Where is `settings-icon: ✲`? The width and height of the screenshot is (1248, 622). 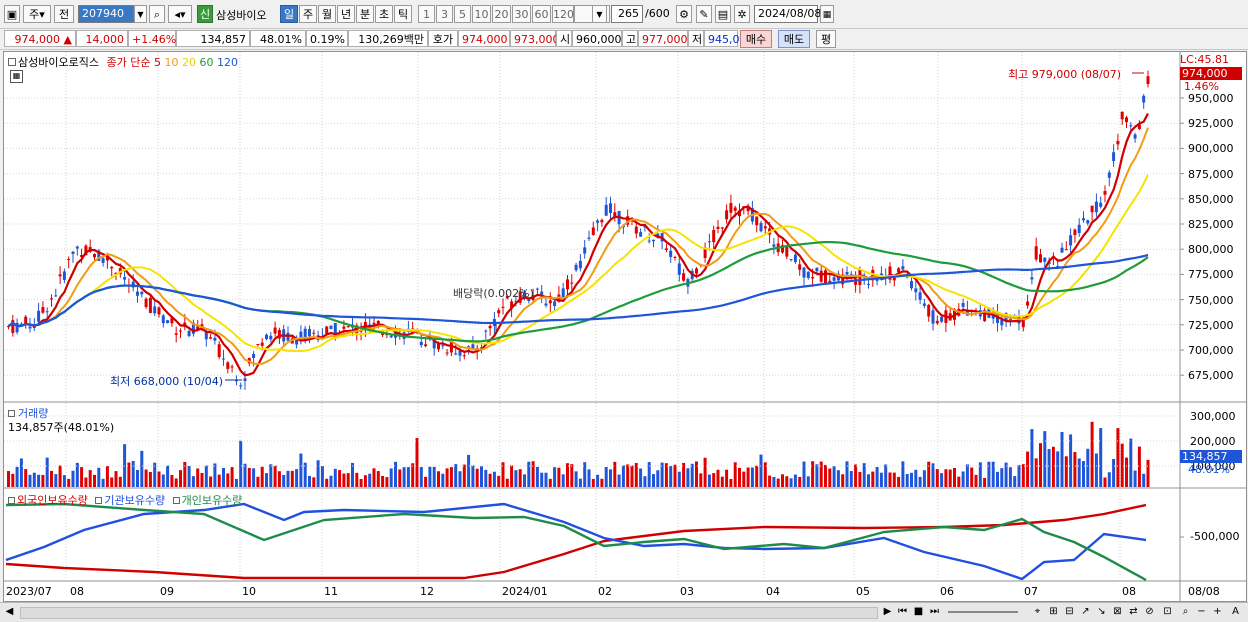
settings-icon: ✲ is located at coordinates (742, 14).